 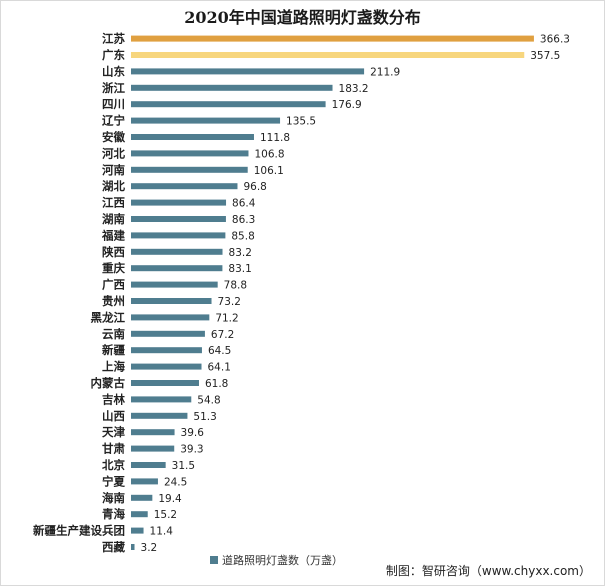 What do you see at coordinates (488, 571) in the screenshot?
I see `source-note: 制图：智研咨询（www.chyxx.com）` at bounding box center [488, 571].